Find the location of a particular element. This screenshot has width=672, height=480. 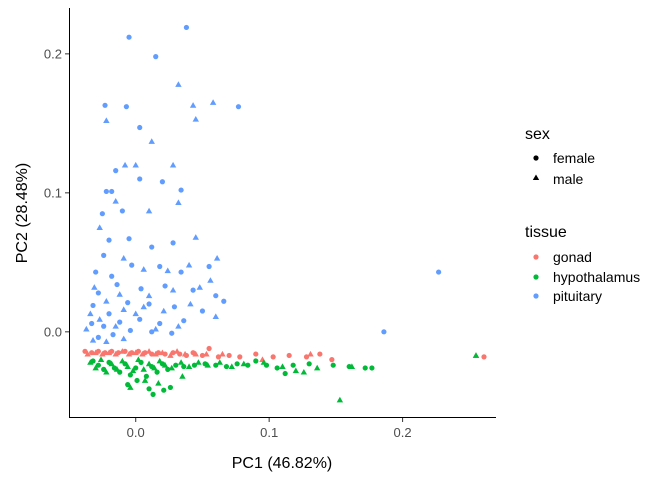

x-tick-label: 0.2 is located at coordinates (403, 432).